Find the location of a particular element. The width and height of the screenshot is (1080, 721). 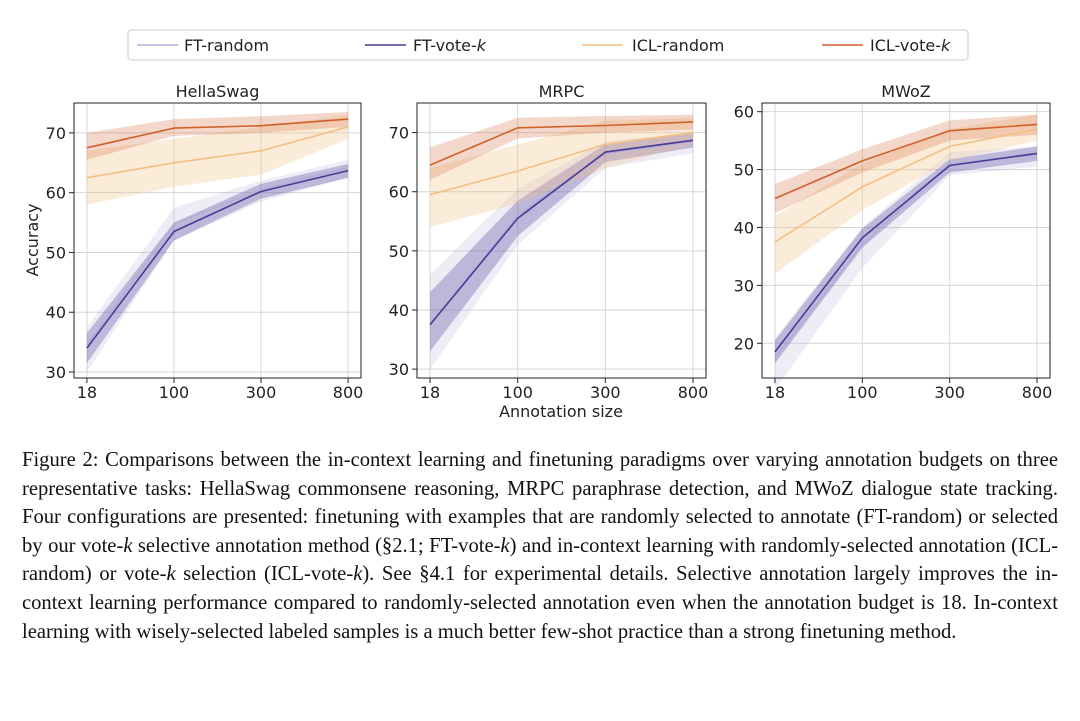

legend-label-ft-random: FT-random is located at coordinates (226, 45).